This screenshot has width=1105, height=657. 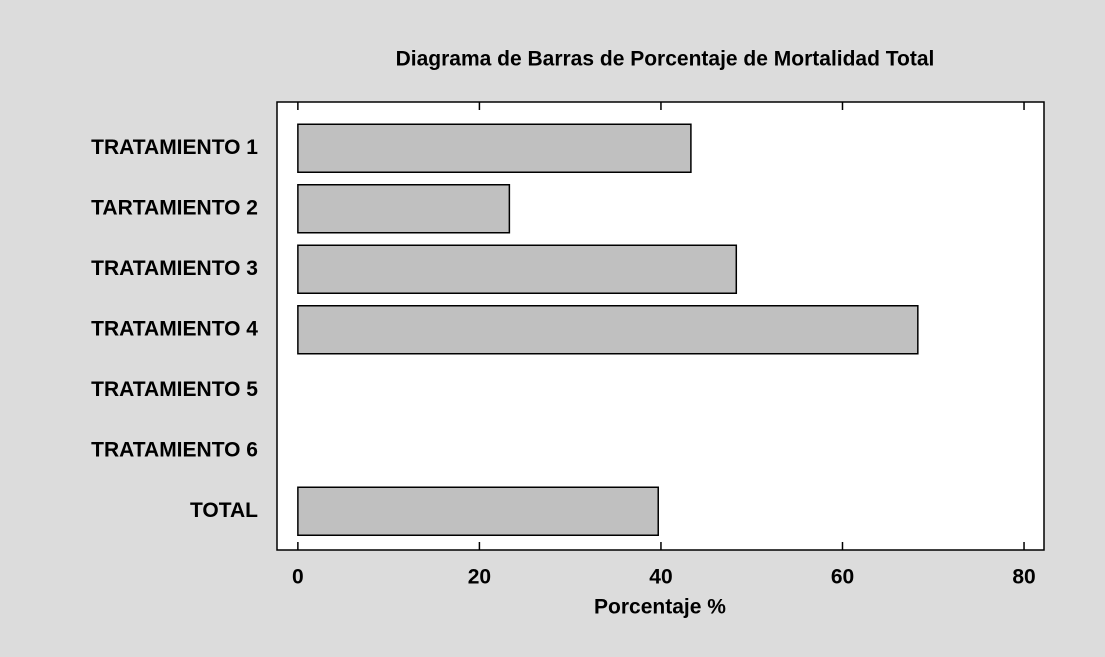 What do you see at coordinates (174, 207) in the screenshot?
I see `y-tick-label: TARTAMIENTO 2` at bounding box center [174, 207].